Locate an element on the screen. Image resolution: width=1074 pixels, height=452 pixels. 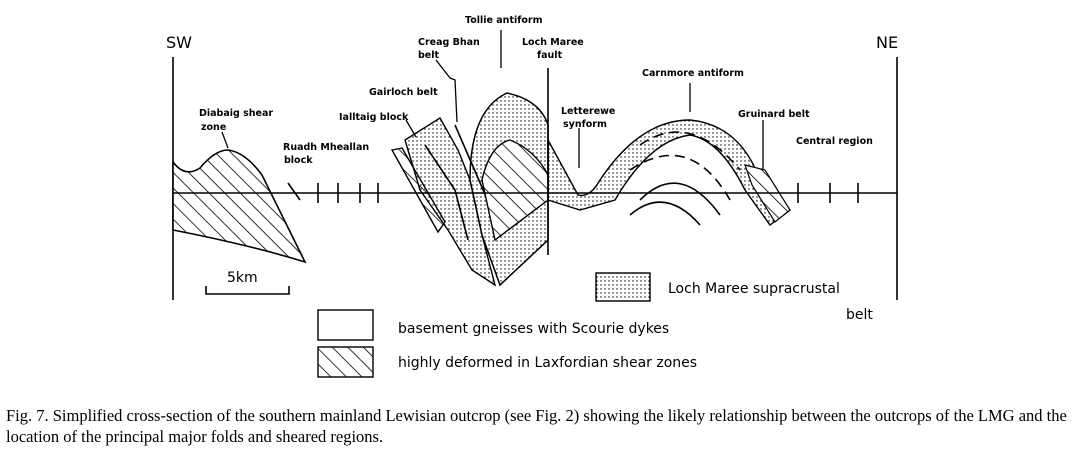
legend-label-basement: basement gneisses with Scourie dykes is located at coordinates (533, 329).